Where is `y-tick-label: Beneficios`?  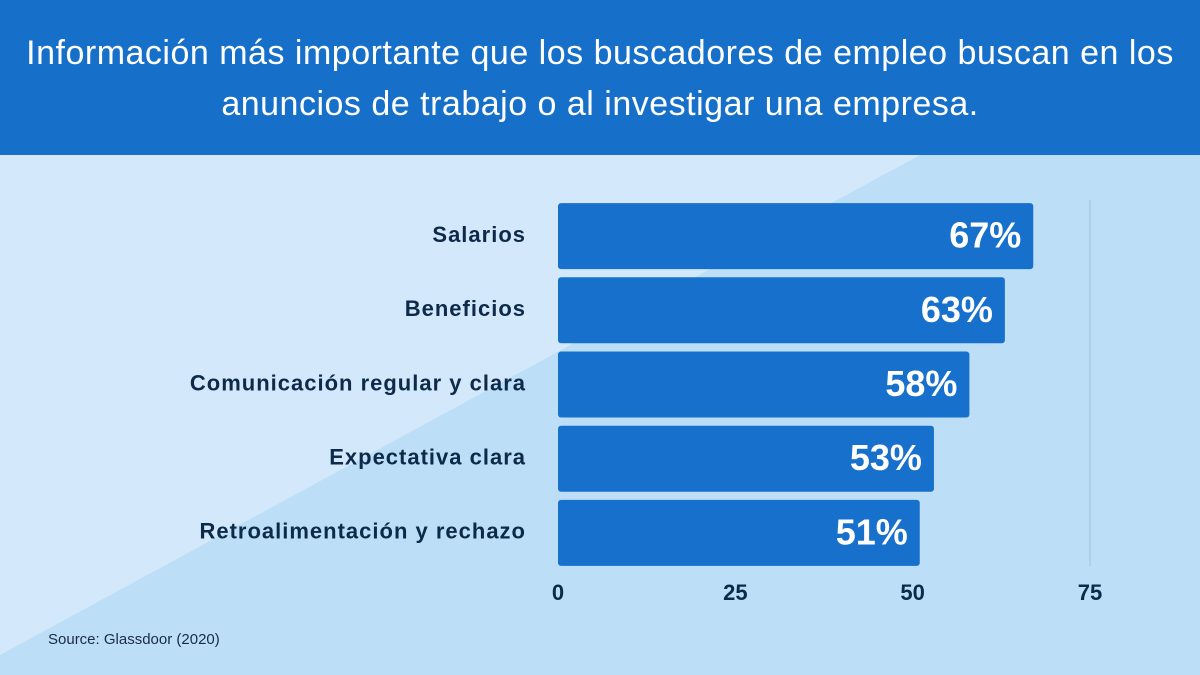 y-tick-label: Beneficios is located at coordinates (465, 308).